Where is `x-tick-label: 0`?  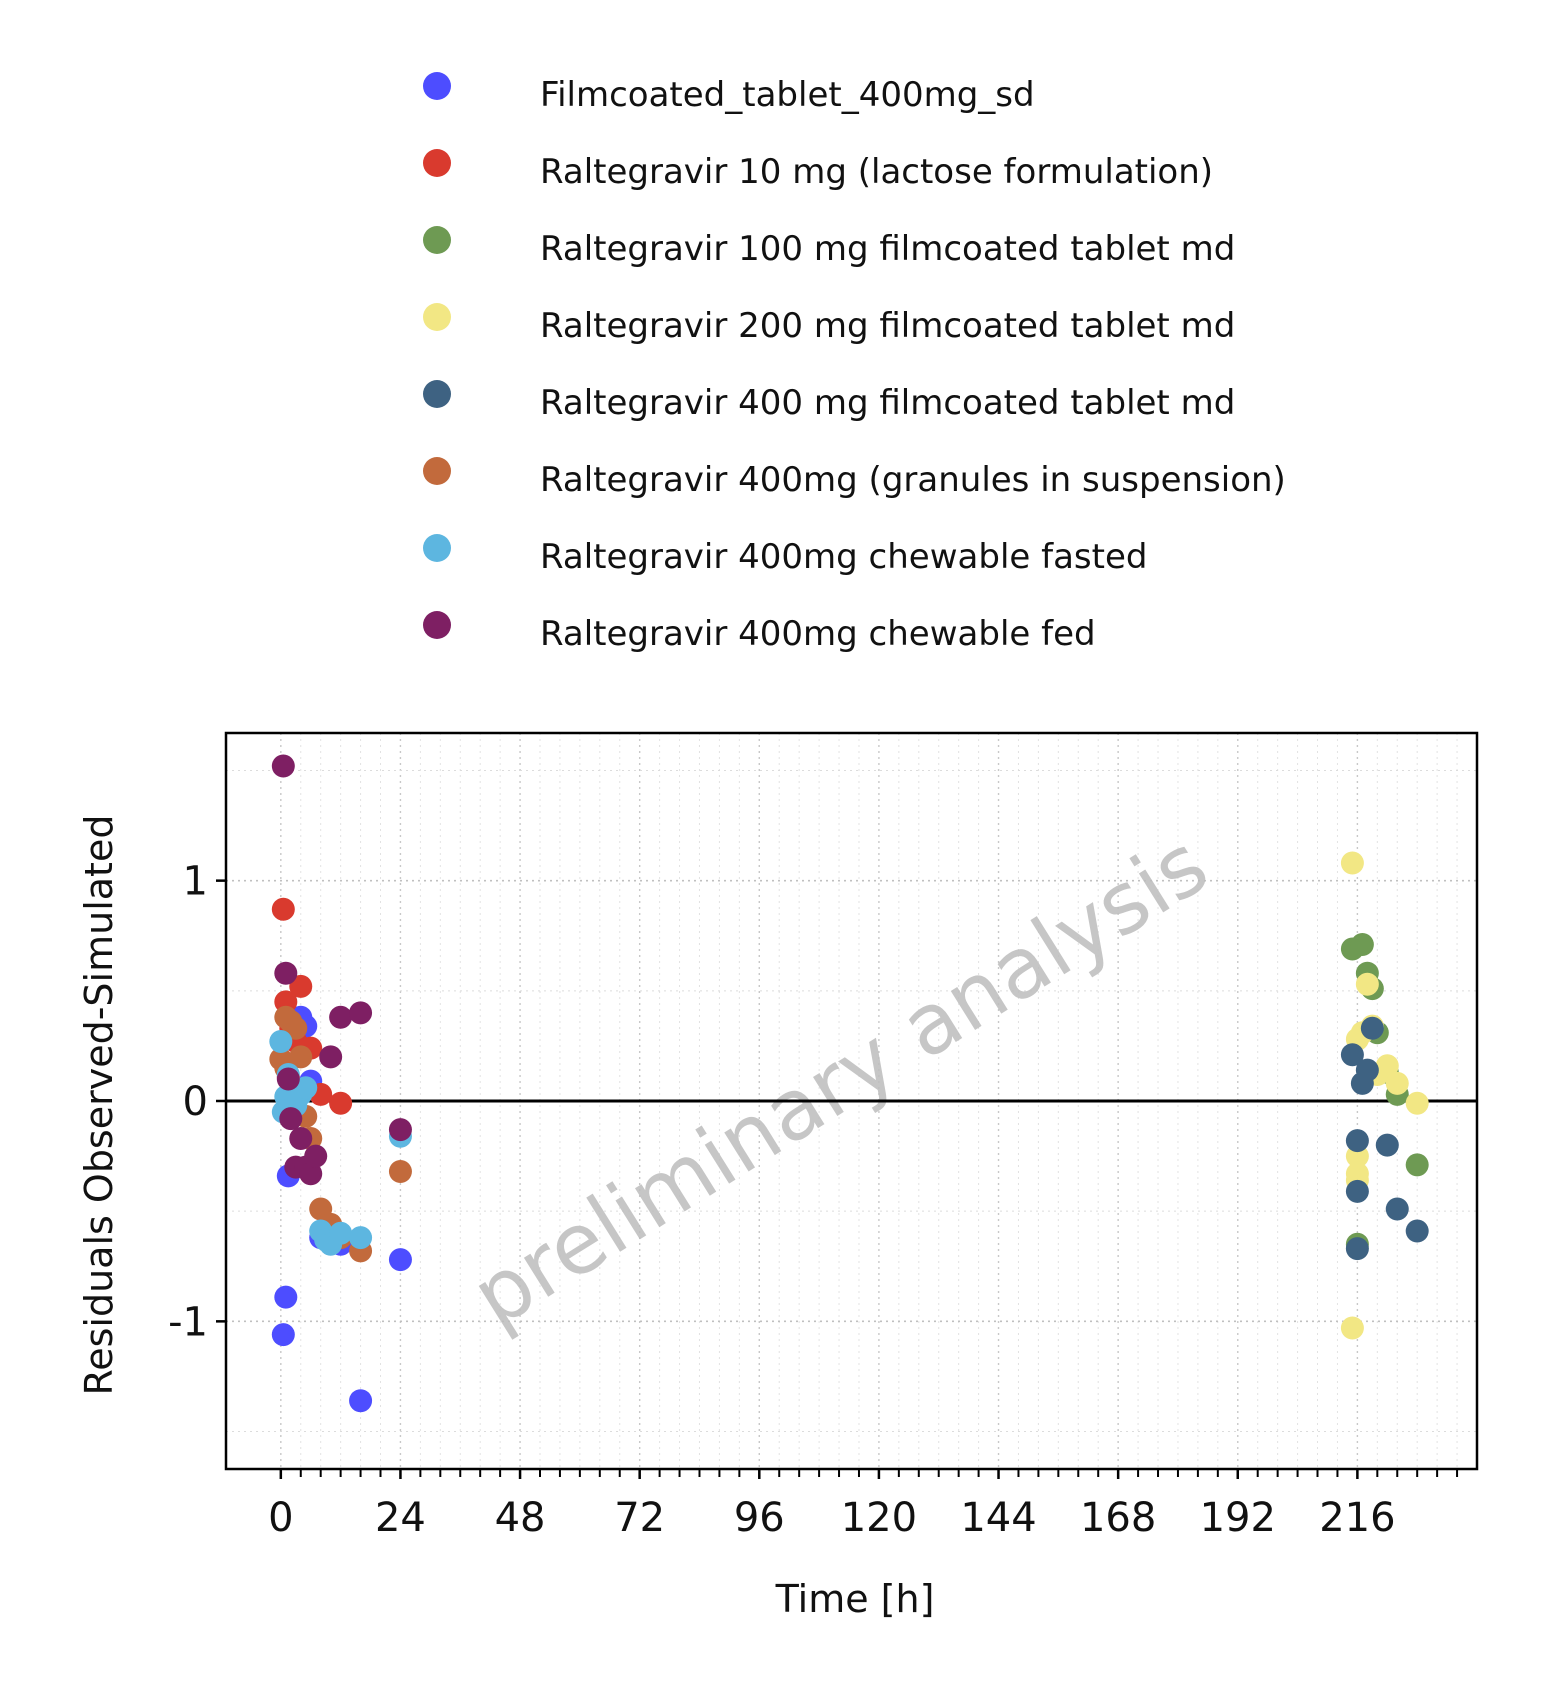 x-tick-label: 0 is located at coordinates (280, 1518).